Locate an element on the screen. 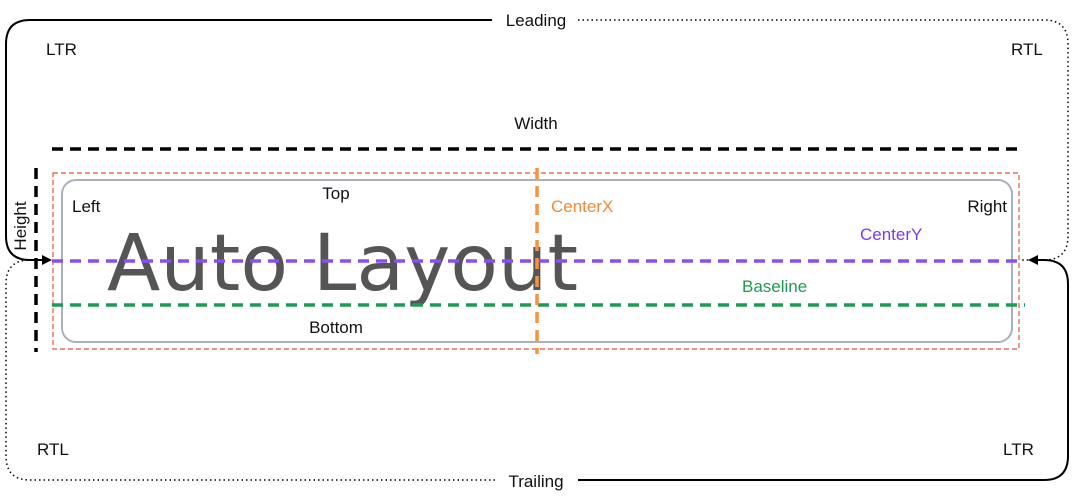 The image size is (1073, 502). auto-layout-title: Auto Layout is located at coordinates (342, 264).